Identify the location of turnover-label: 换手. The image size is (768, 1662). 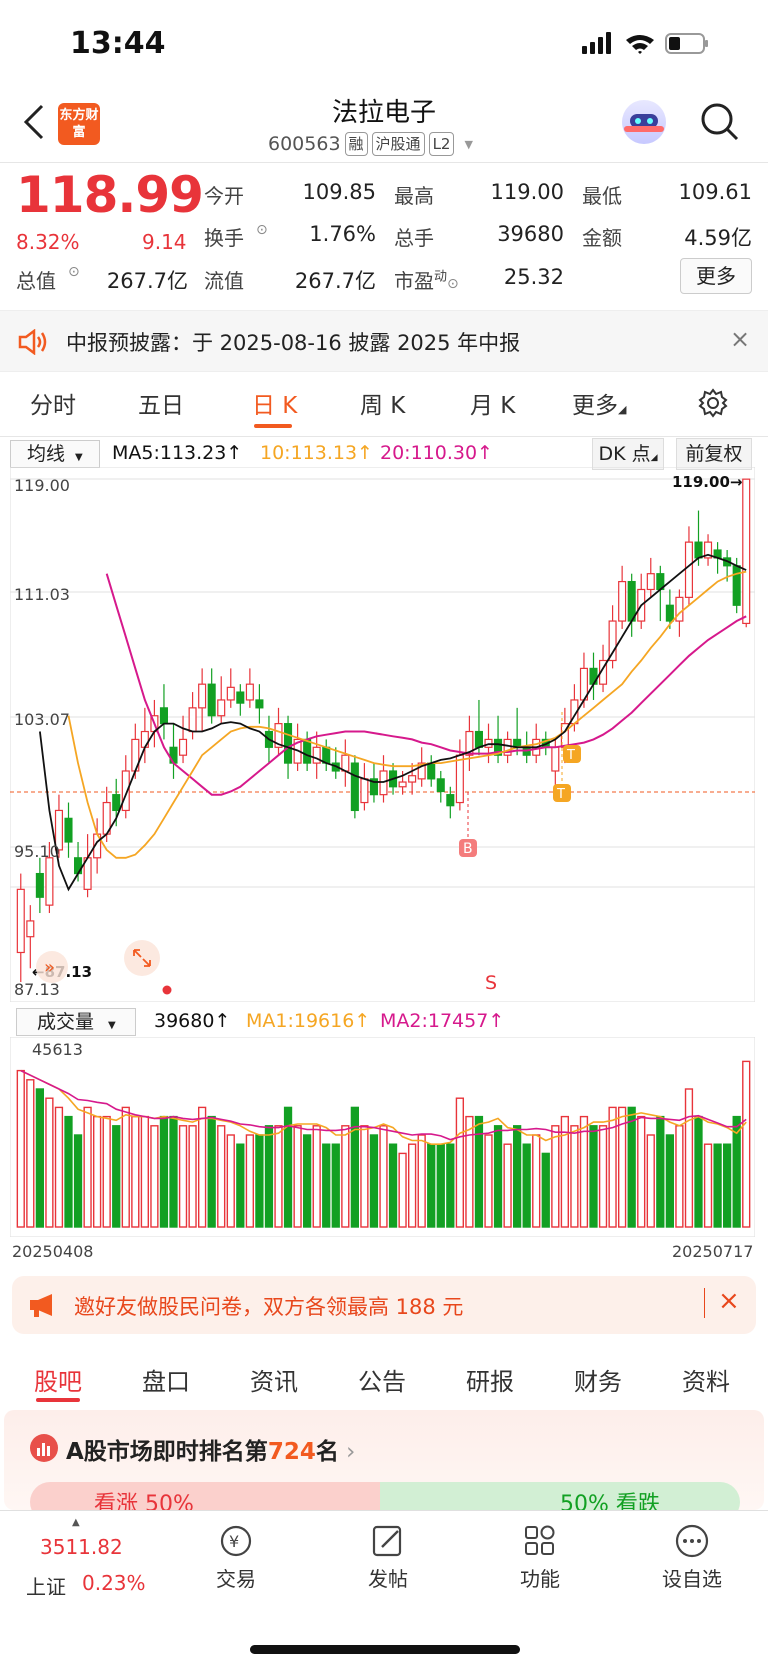
(224, 238).